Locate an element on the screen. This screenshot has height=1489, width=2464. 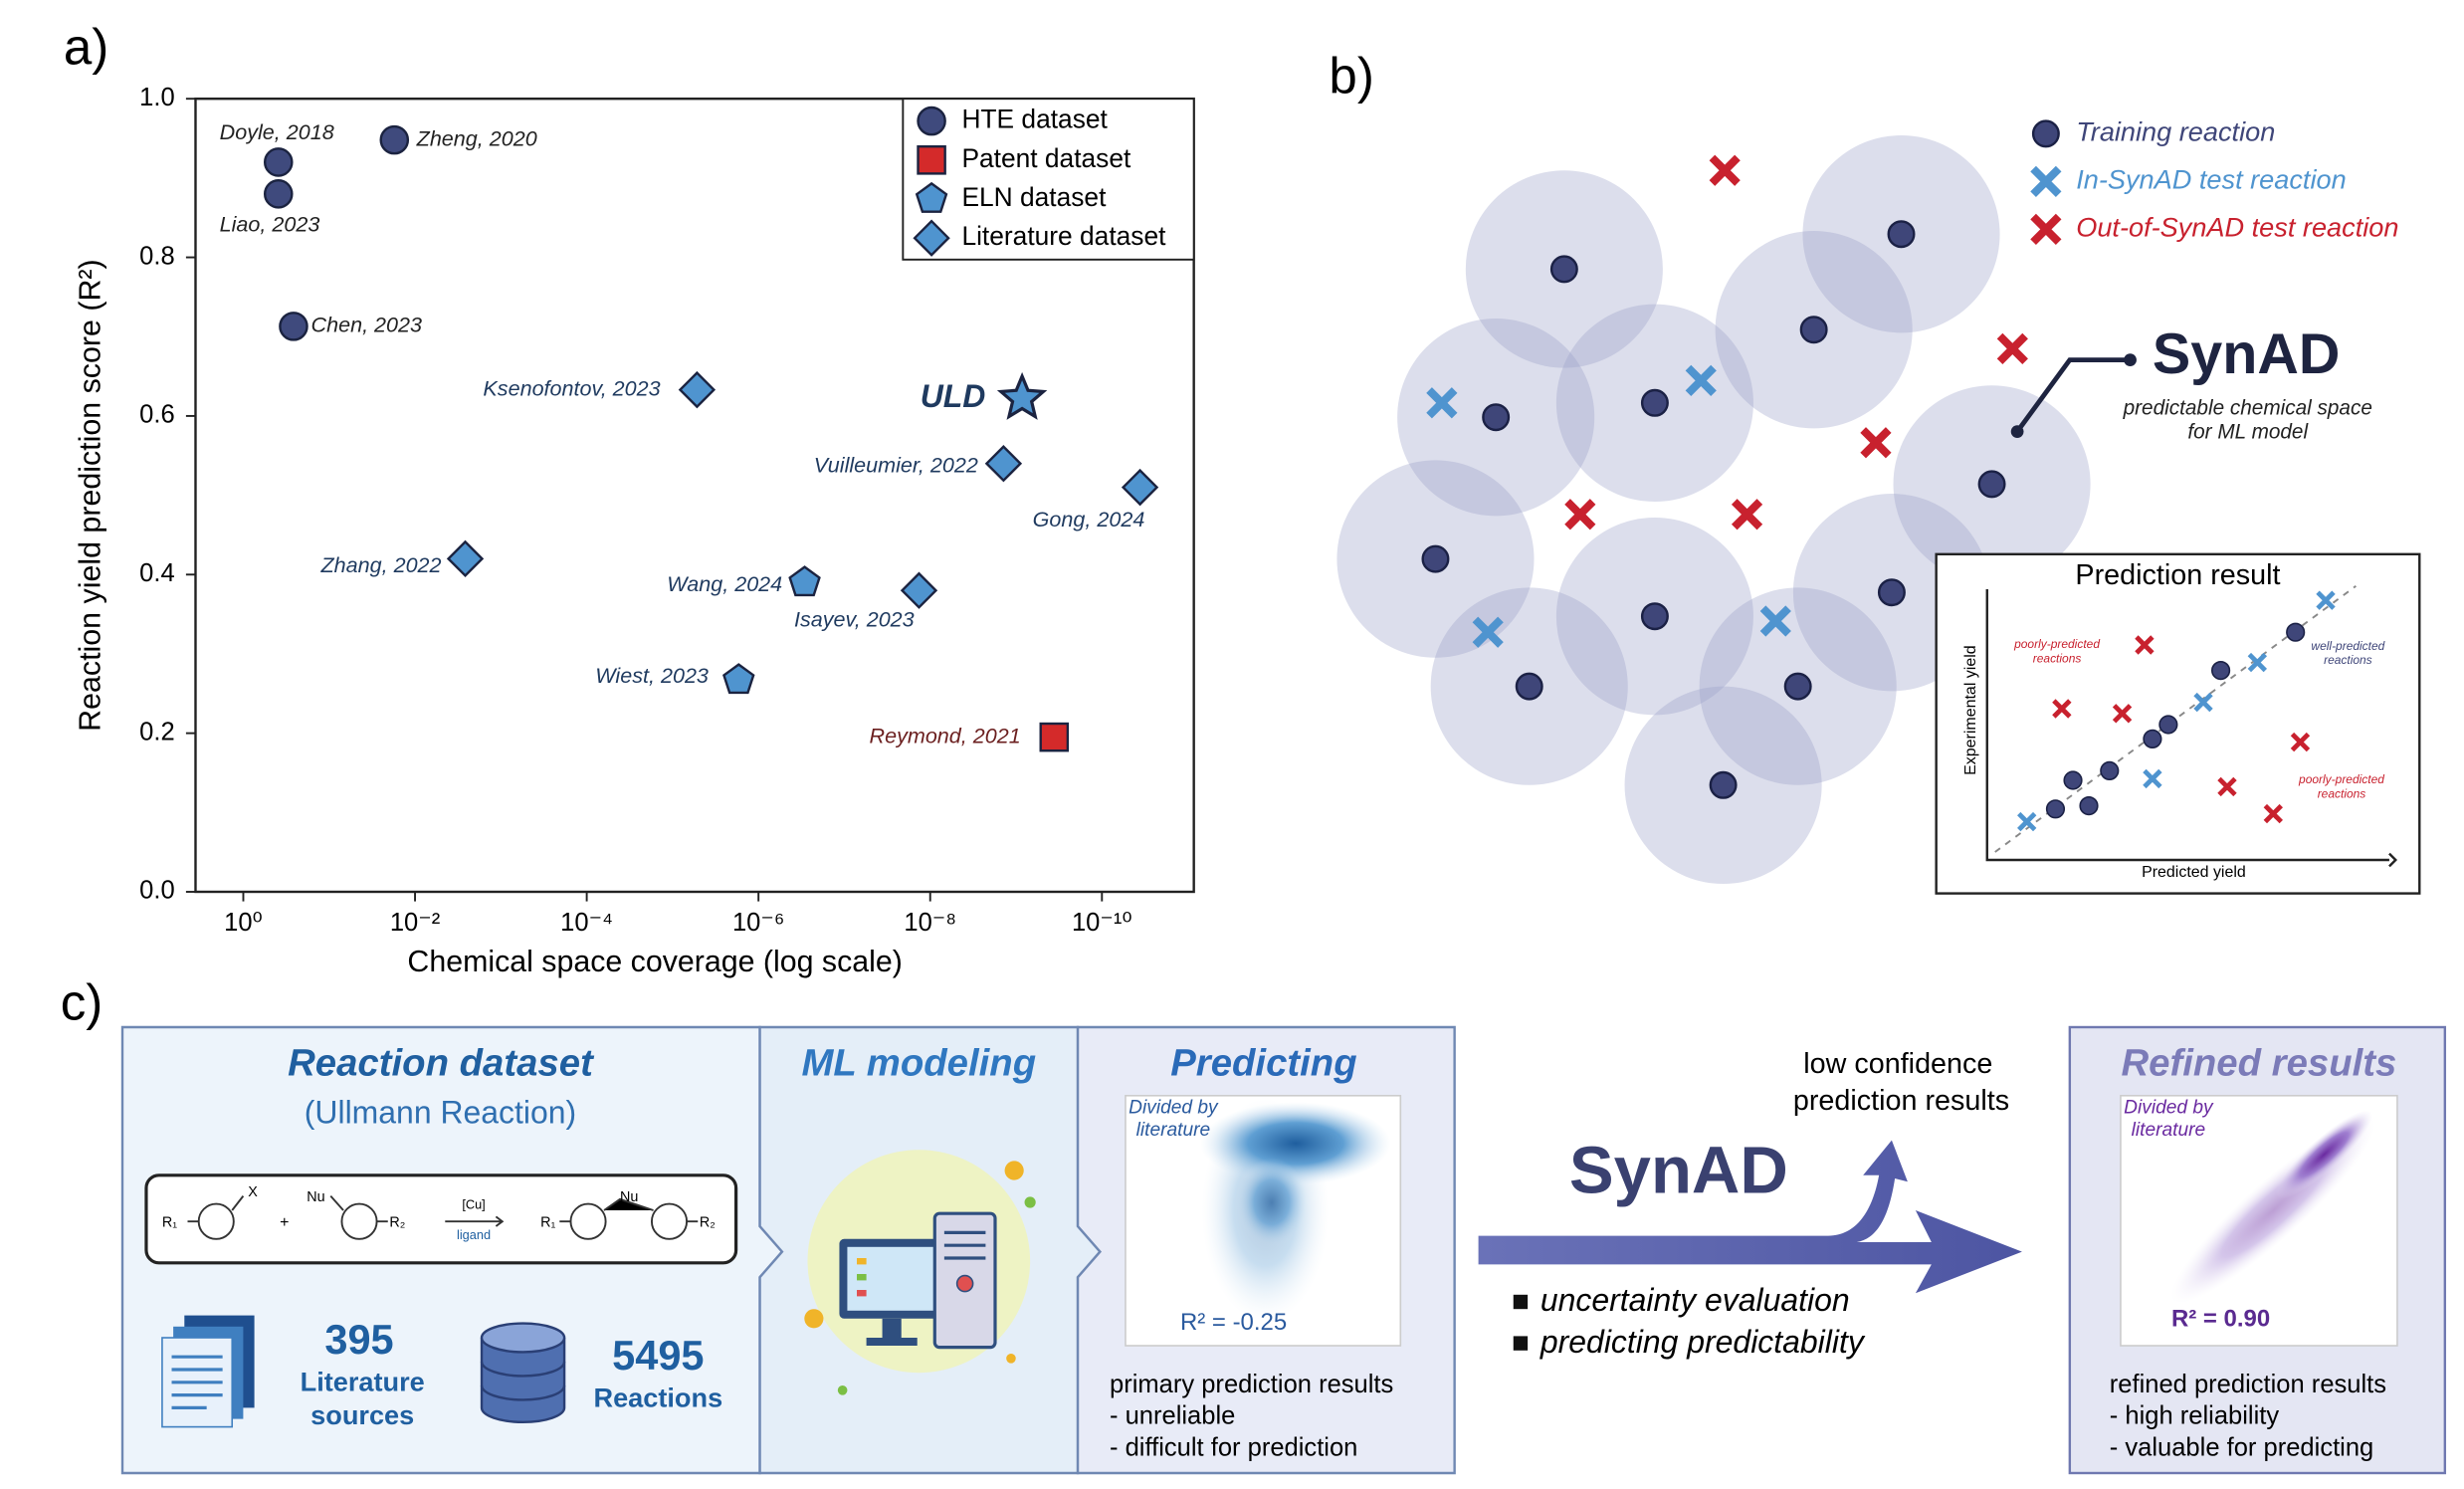
database-icon is located at coordinates (523, 1372).